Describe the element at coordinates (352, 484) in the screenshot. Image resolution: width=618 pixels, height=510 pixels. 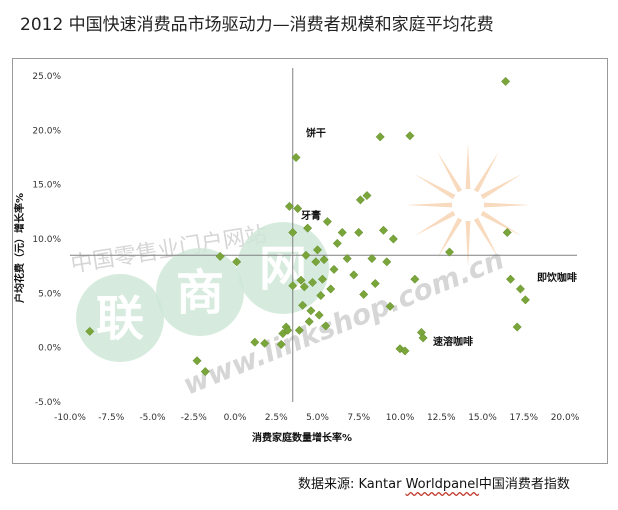
I see `source-prefix: 数据来源: Kantar` at that location.